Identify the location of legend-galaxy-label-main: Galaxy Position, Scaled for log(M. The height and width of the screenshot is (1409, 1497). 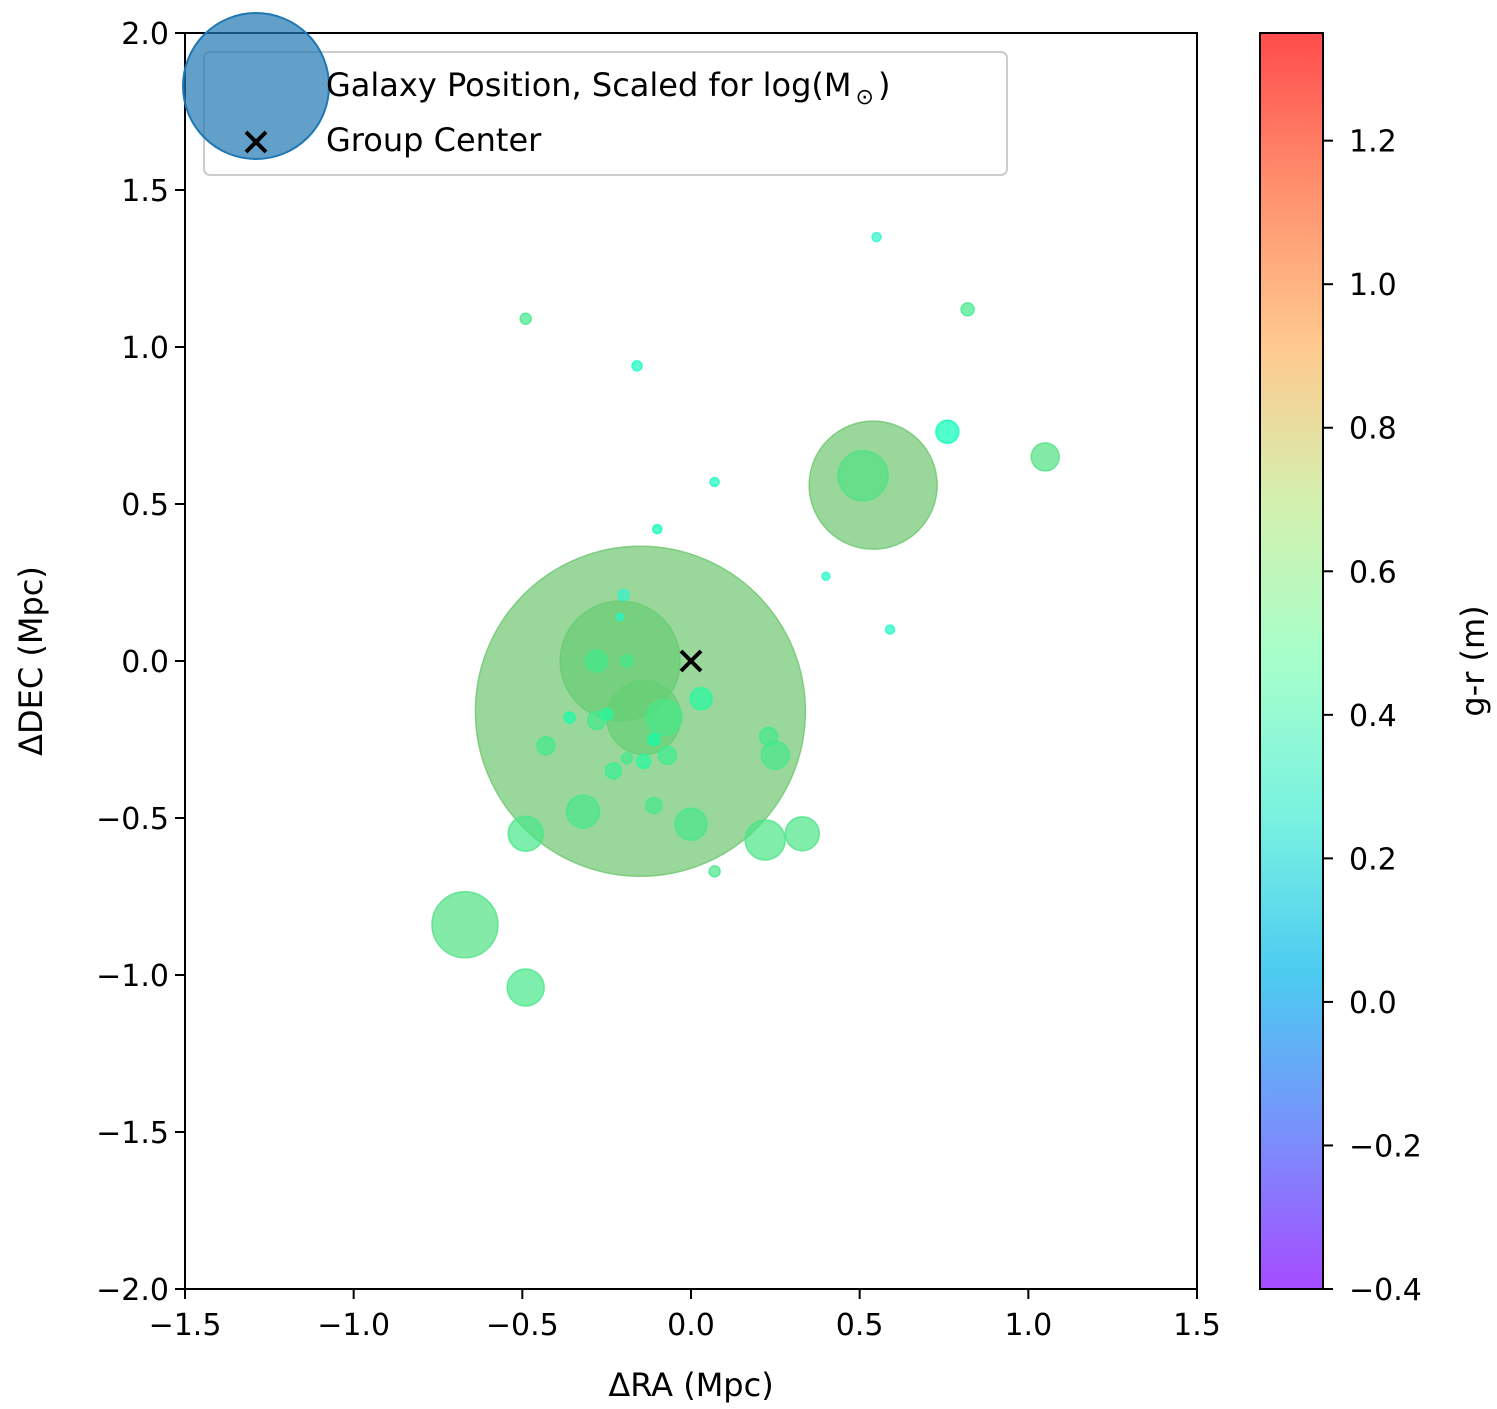
(589, 85).